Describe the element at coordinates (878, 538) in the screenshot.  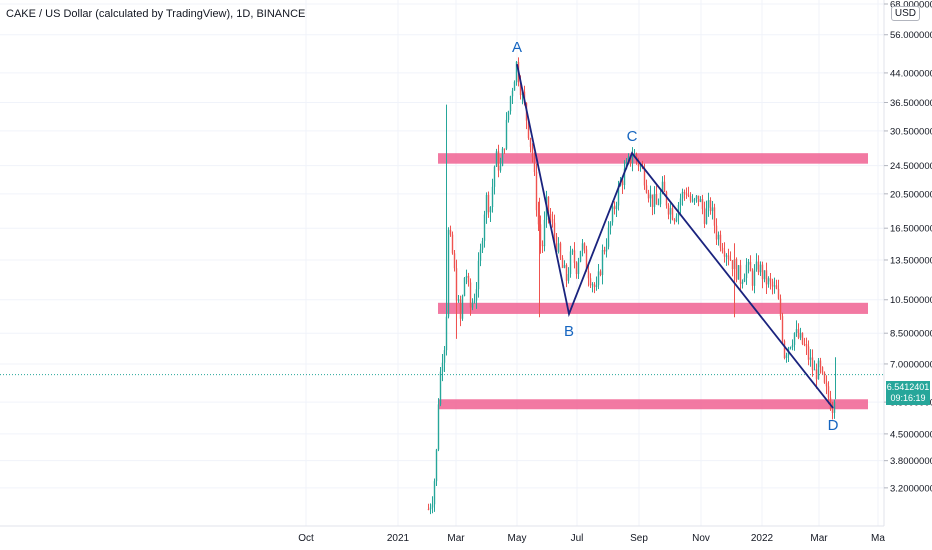
I see `time-tick-label: Ma` at that location.